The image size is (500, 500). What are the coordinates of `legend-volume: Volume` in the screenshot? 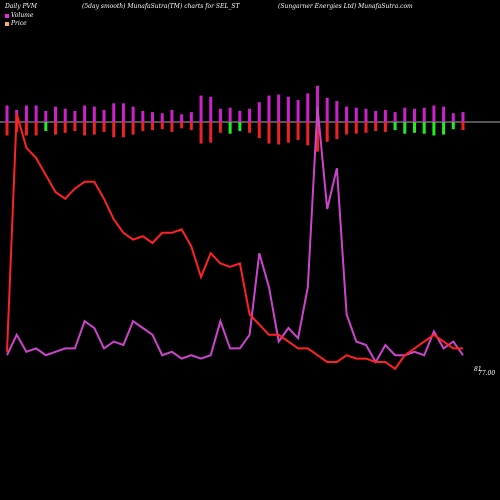 It's located at (19, 15).